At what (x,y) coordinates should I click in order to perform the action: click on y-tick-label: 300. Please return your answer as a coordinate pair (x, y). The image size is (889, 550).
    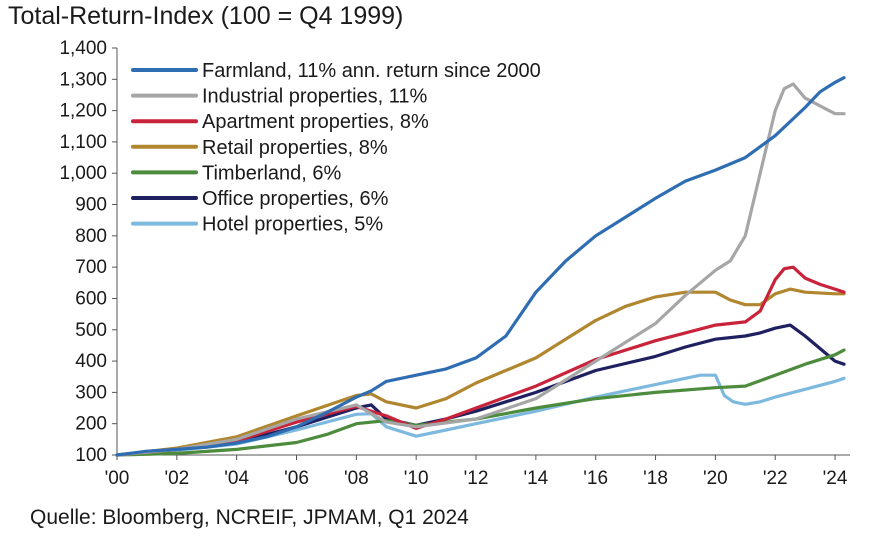
    Looking at the image, I should click on (91, 392).